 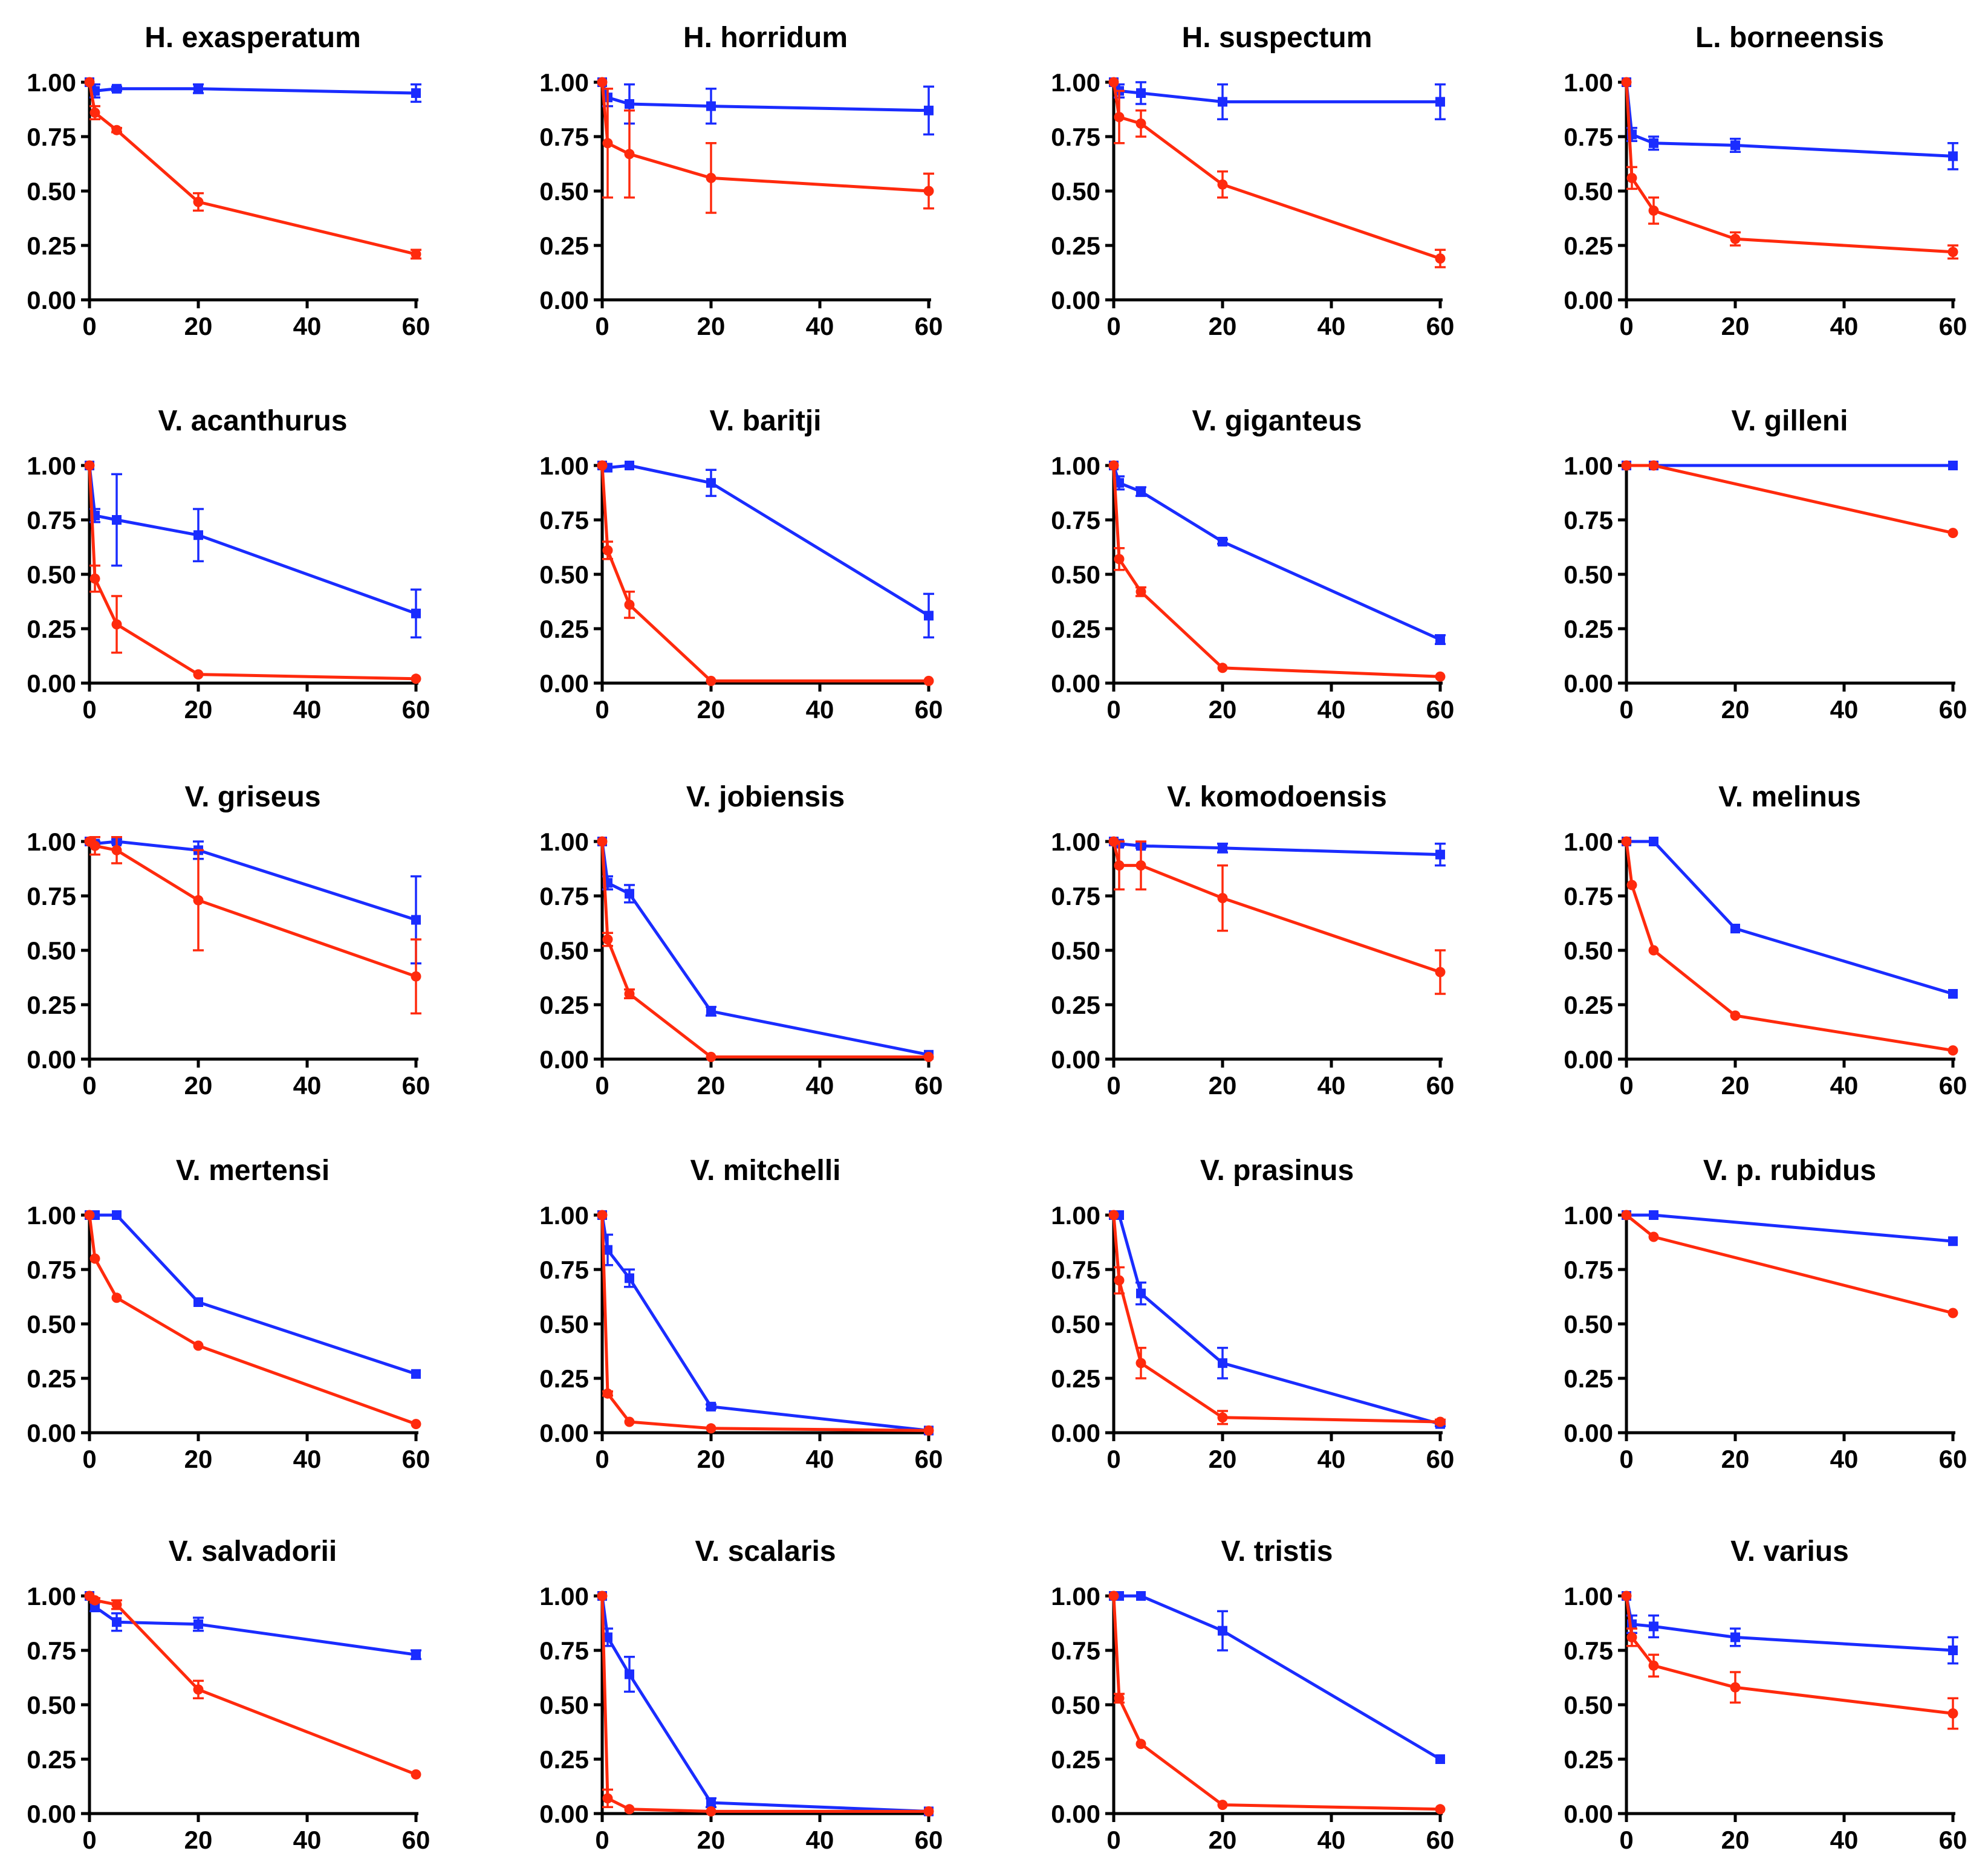 I want to click on chart-panel: H. horridum 0.00 0.25 0.50 0.75 1.00 0 20 40 60, so click(x=741, y=181).